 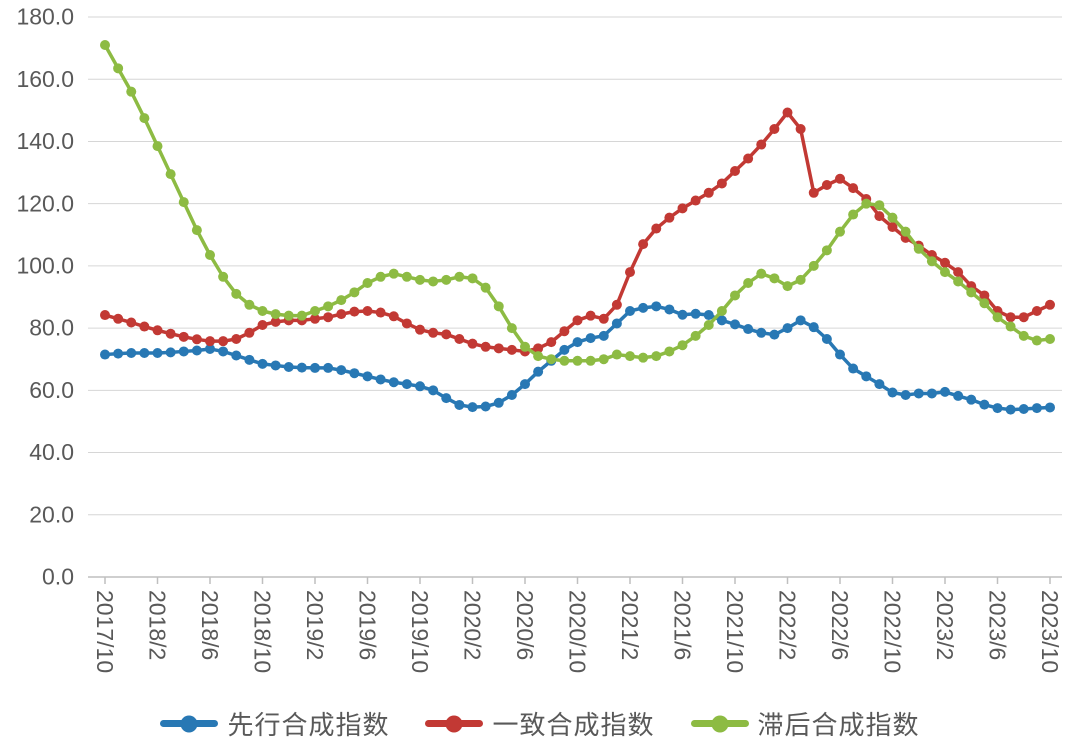 I want to click on x-tick-label: 2022/6, so click(x=840, y=625).